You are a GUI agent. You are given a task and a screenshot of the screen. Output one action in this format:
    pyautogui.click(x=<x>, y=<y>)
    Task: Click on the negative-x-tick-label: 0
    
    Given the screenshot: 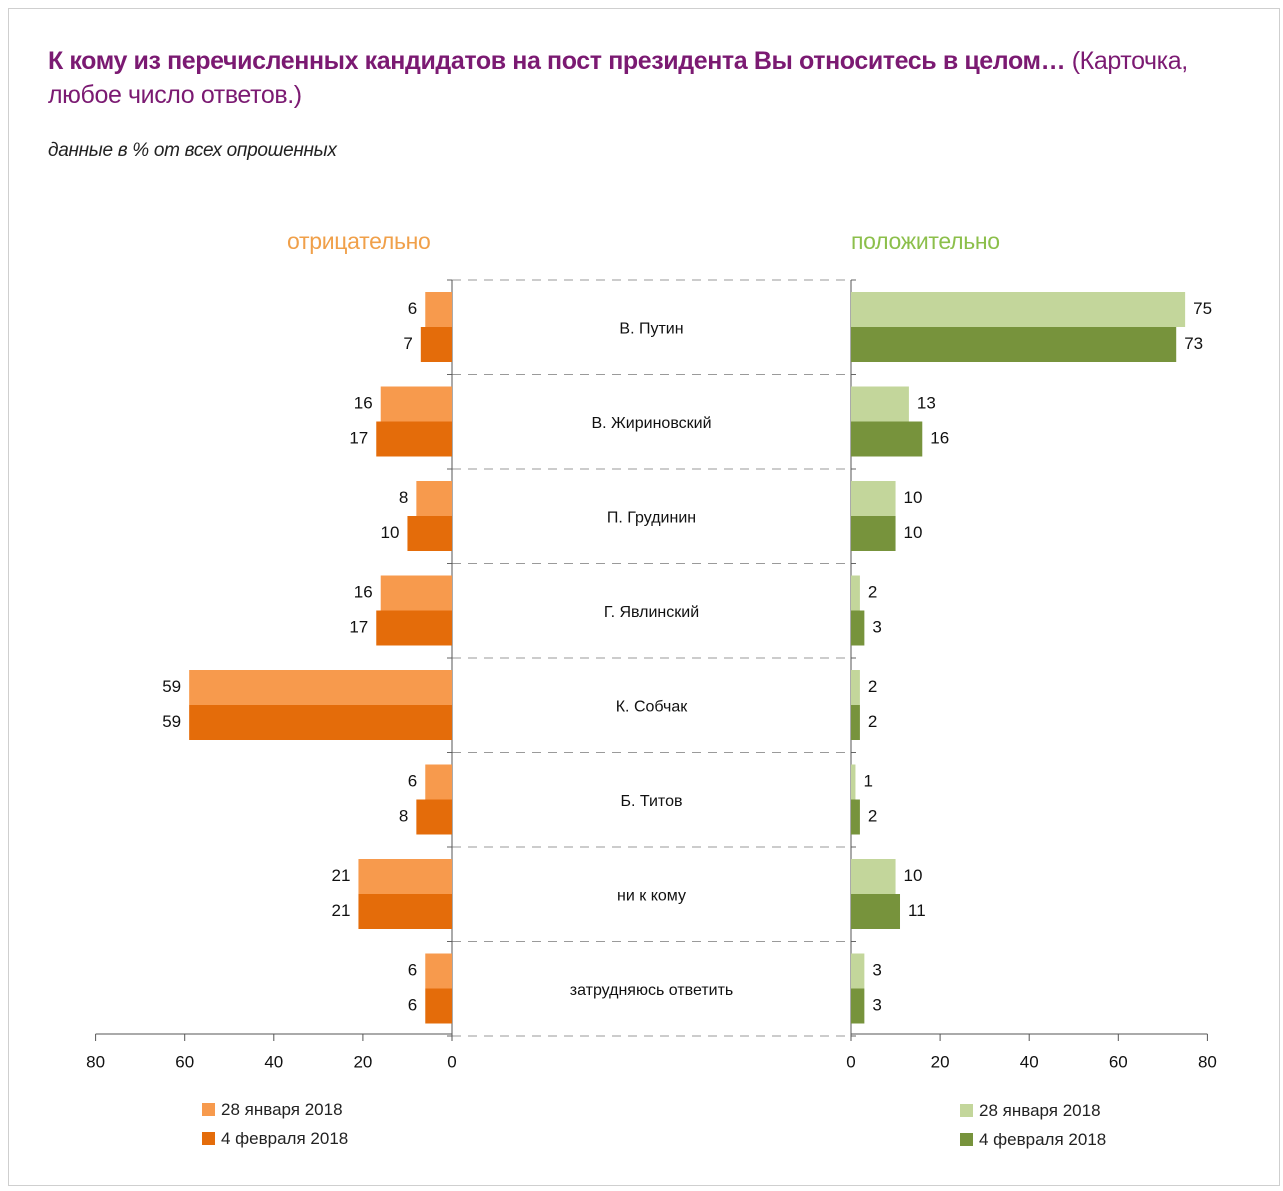 What is the action you would take?
    pyautogui.click(x=451, y=1061)
    